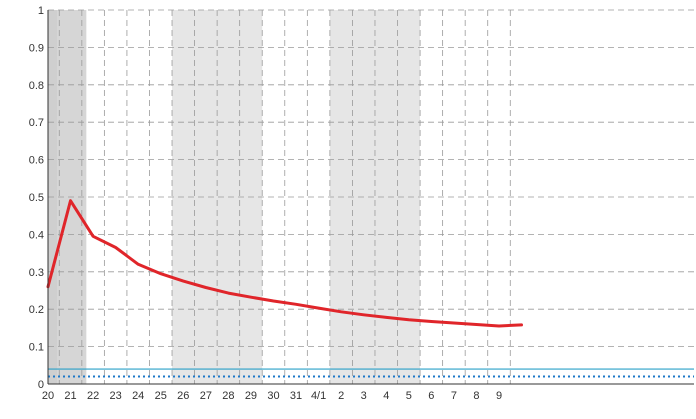  I want to click on x-tick-label-9: 29, so click(251, 396).